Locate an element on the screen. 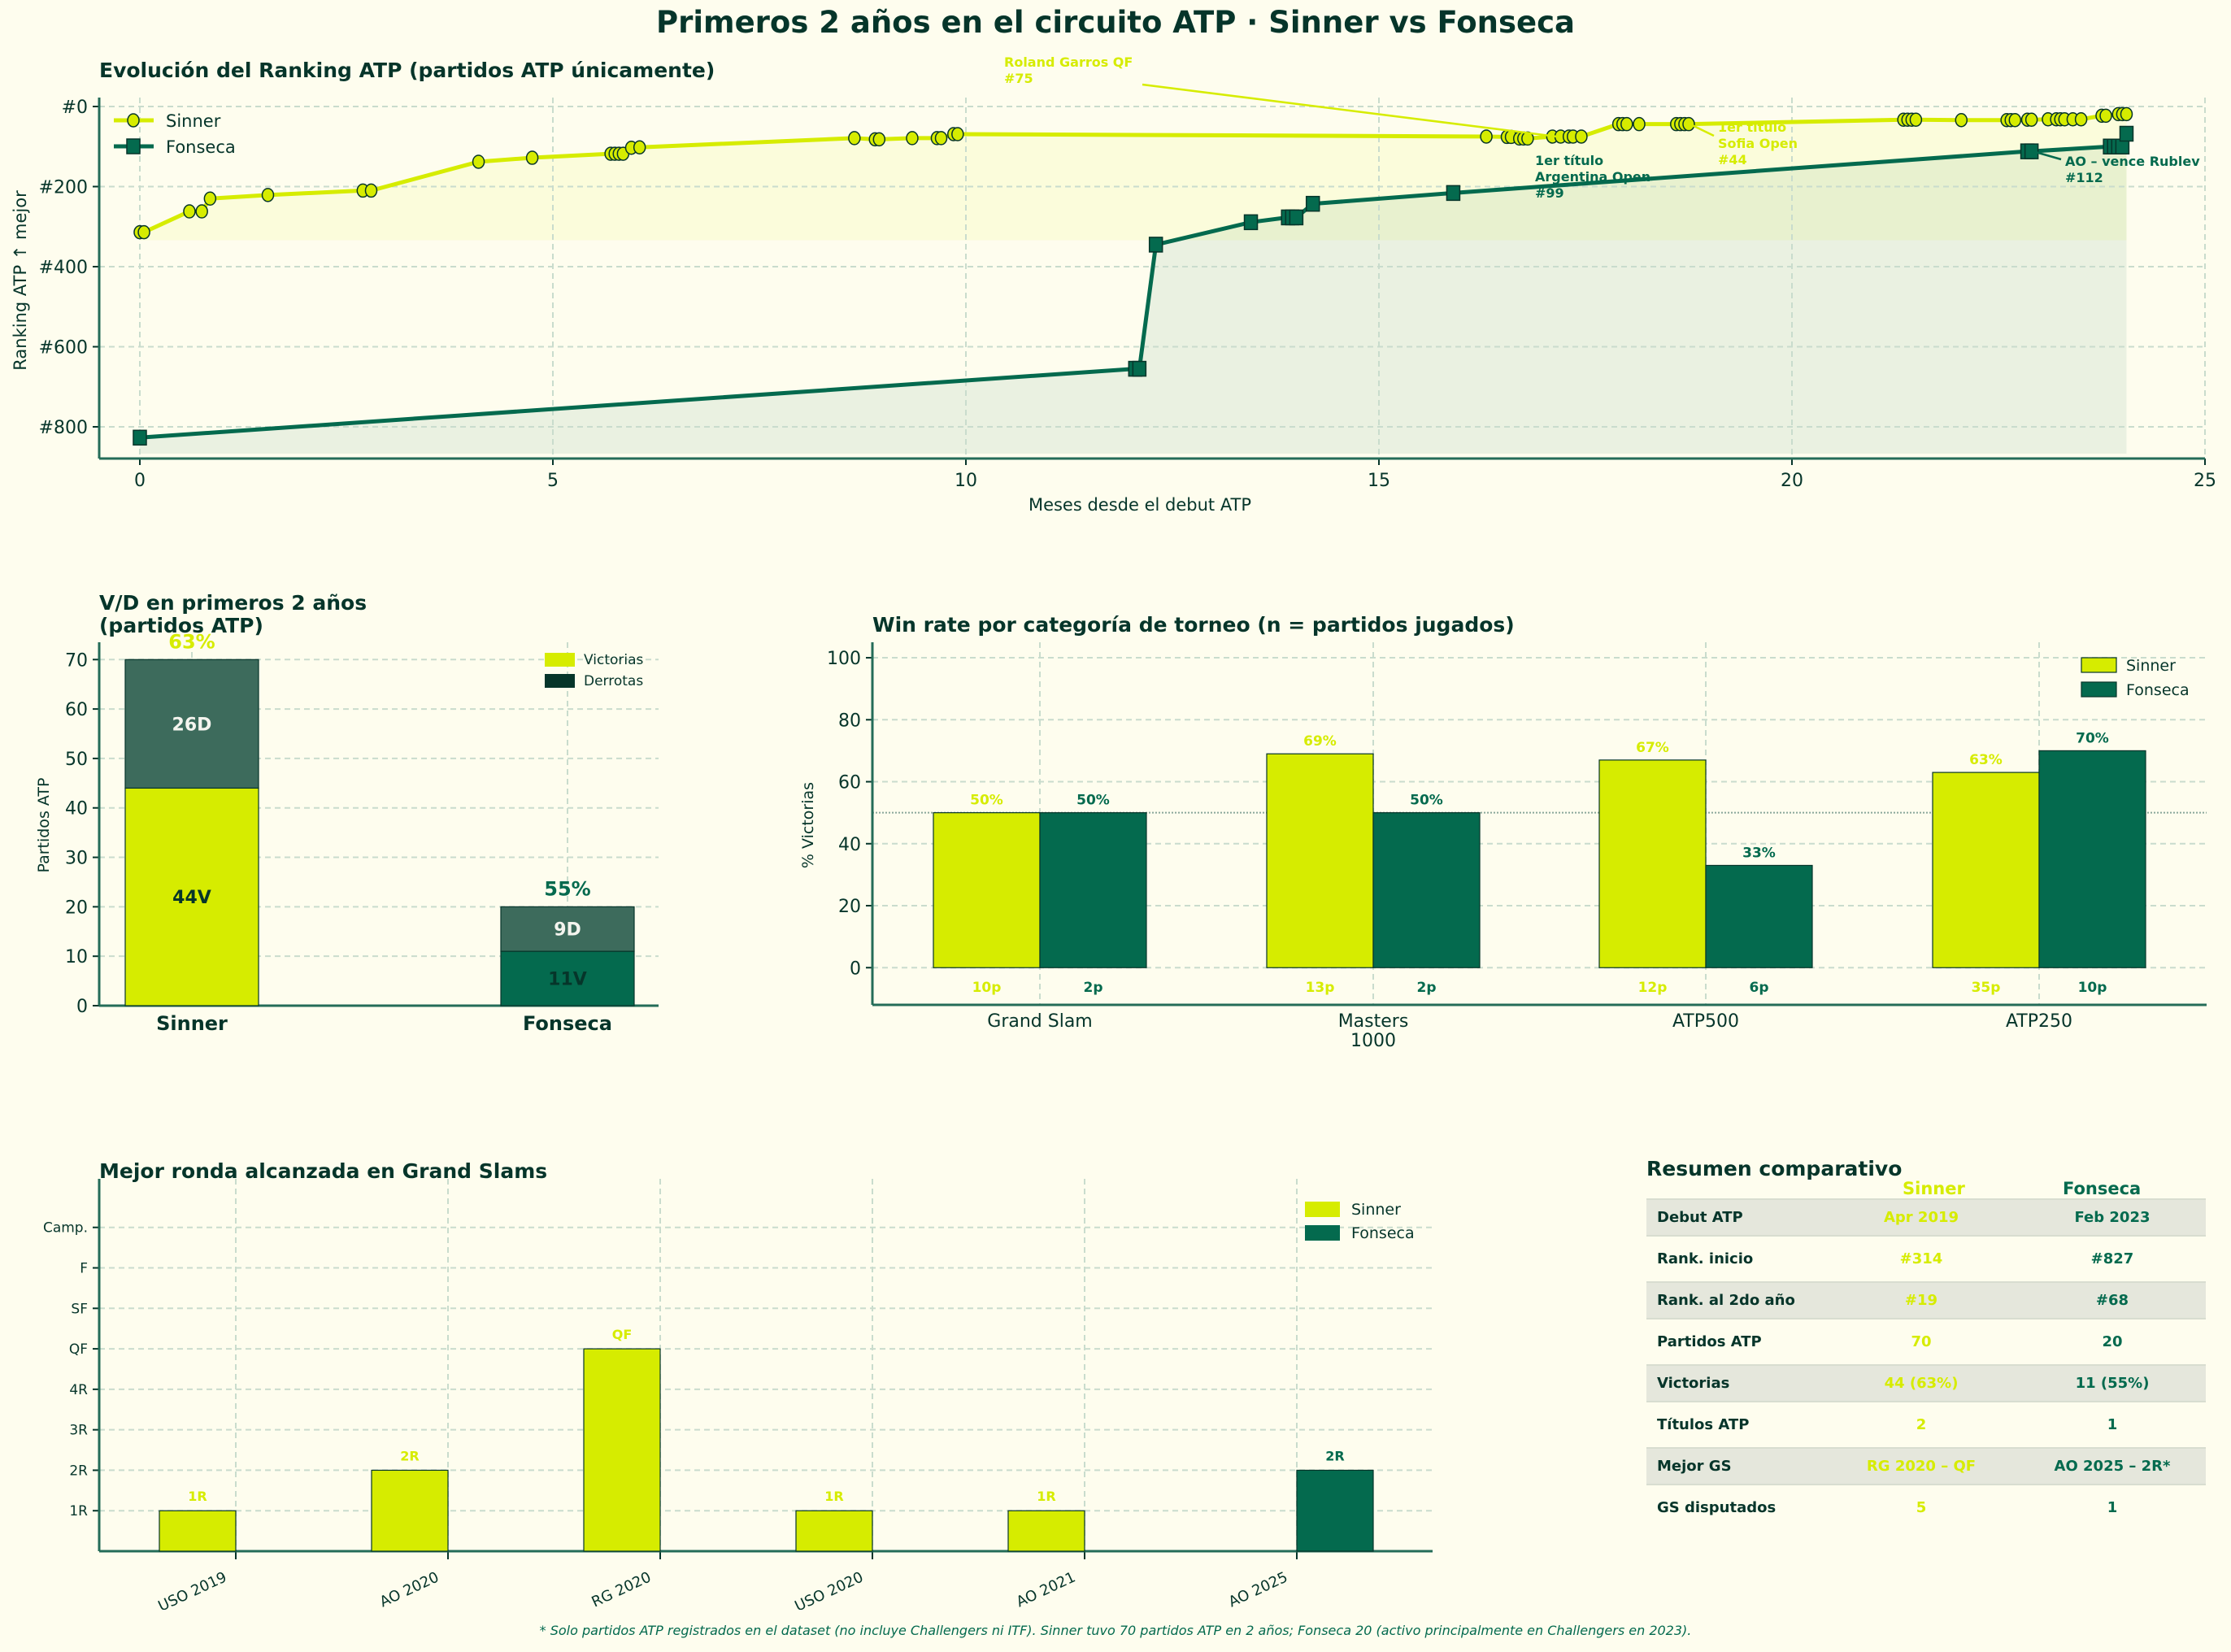  row-label: Victorias is located at coordinates (1693, 1383).